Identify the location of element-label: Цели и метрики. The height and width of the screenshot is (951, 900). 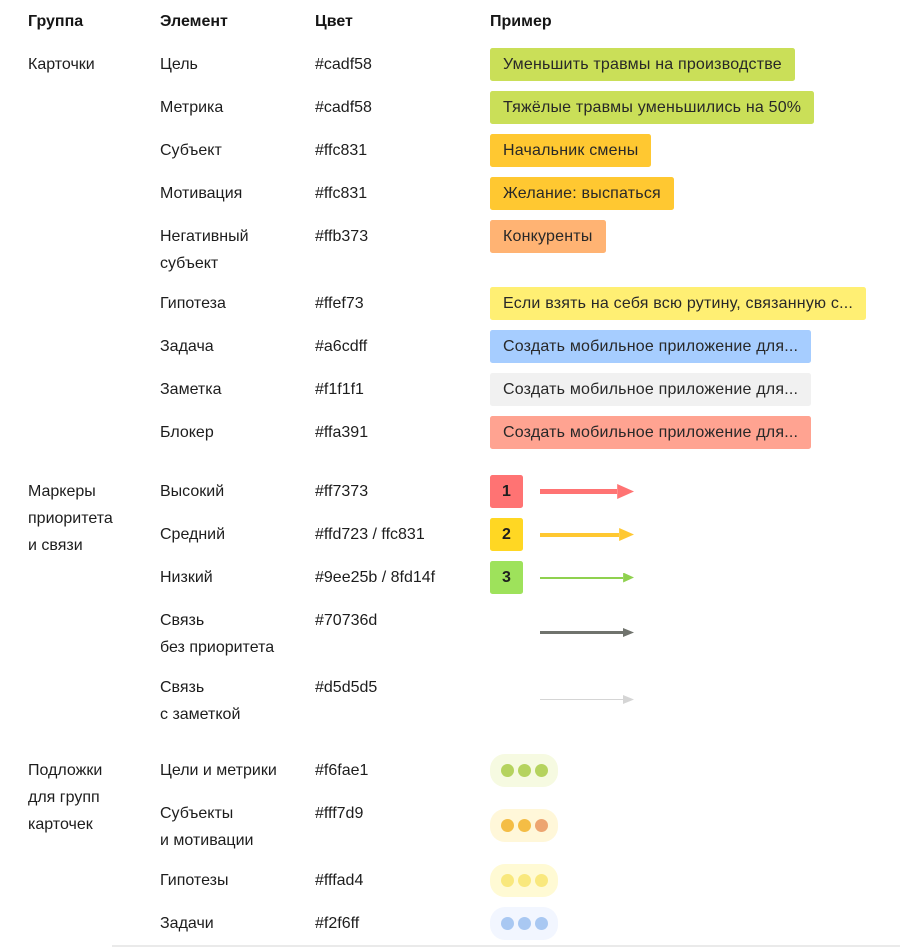
(218, 770).